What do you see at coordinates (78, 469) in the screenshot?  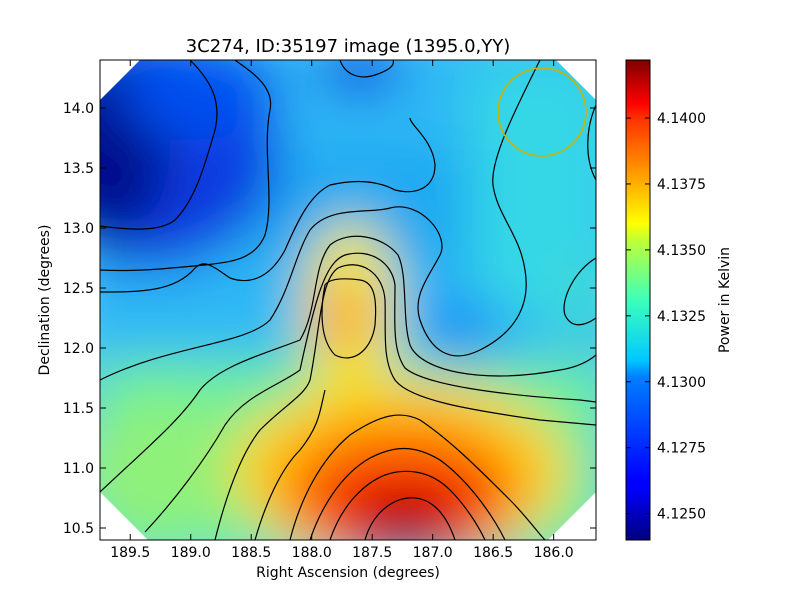 I see `y-tick-label: 11.0` at bounding box center [78, 469].